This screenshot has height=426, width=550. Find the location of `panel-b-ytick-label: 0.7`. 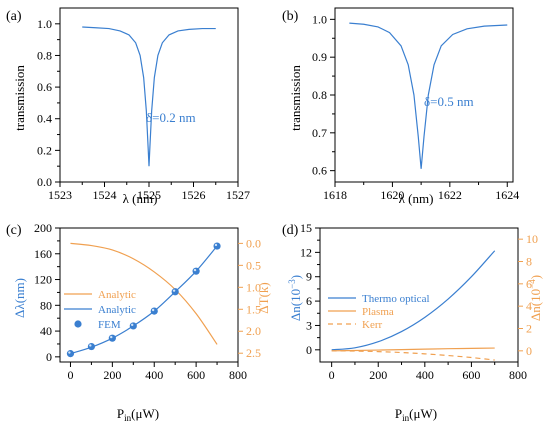

panel-b-ytick-label: 0.7 is located at coordinates (319, 133).